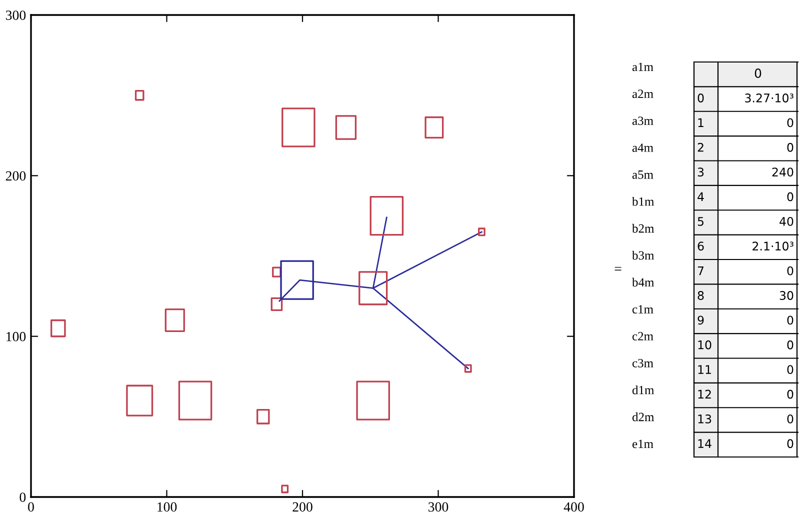  Describe the element at coordinates (167, 507) in the screenshot. I see `x-tick-label: 100` at that location.